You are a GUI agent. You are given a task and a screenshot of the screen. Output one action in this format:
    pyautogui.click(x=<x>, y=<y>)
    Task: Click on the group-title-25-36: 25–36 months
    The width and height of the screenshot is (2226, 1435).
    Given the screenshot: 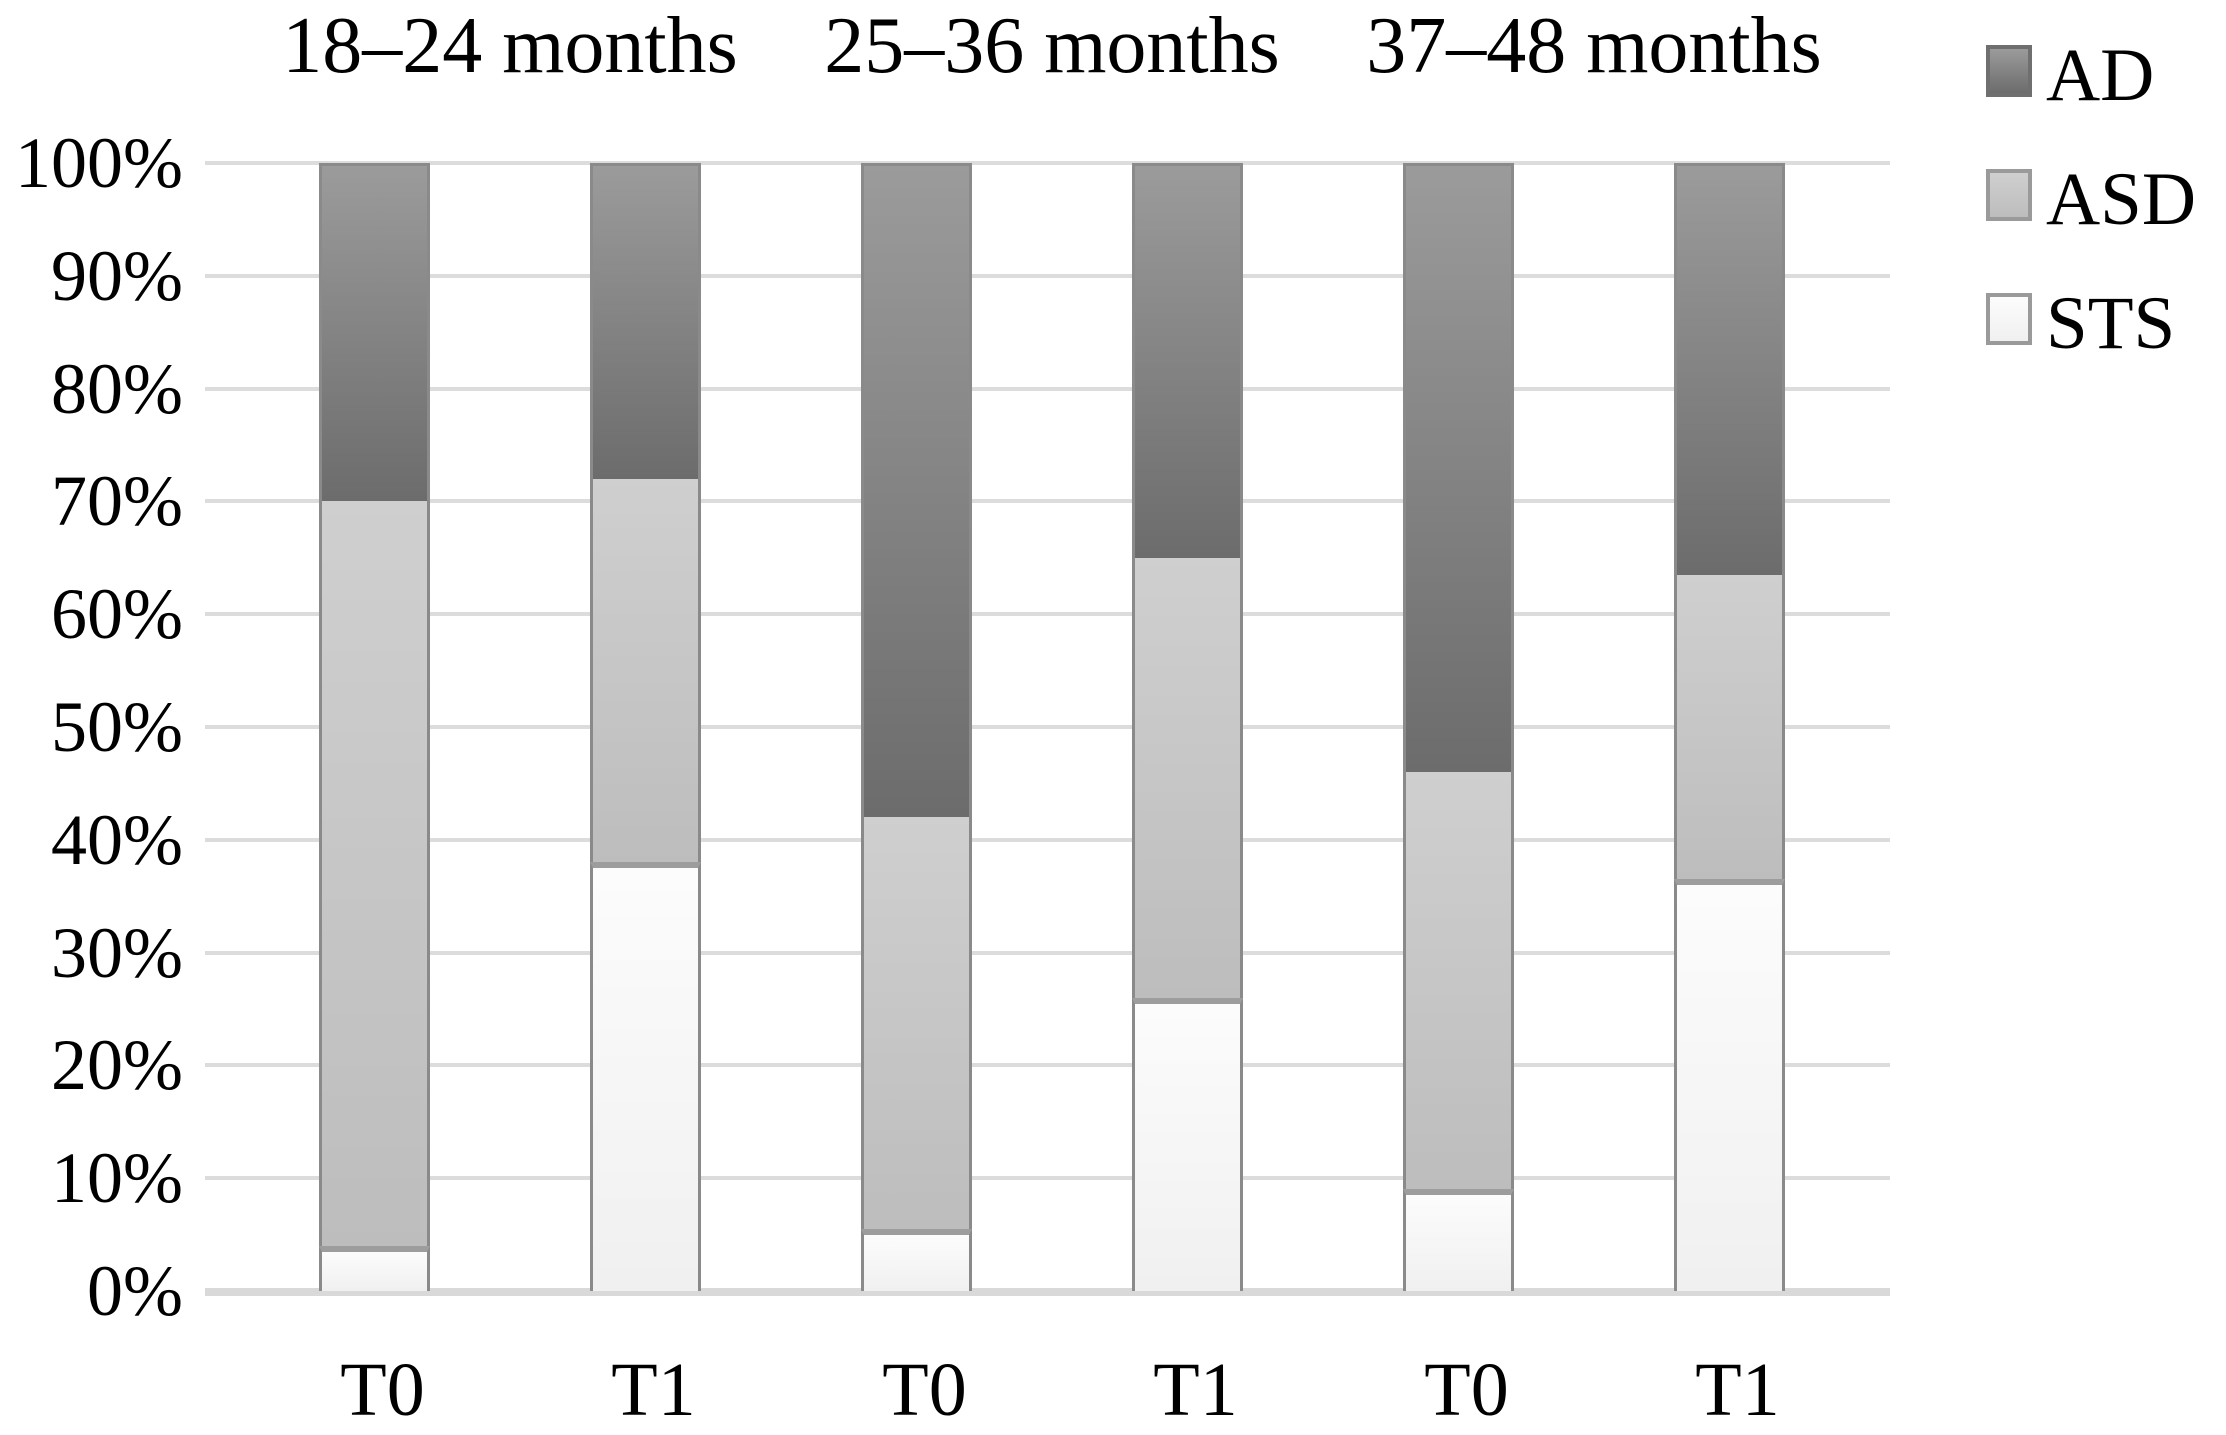 What is the action you would take?
    pyautogui.click(x=1052, y=46)
    